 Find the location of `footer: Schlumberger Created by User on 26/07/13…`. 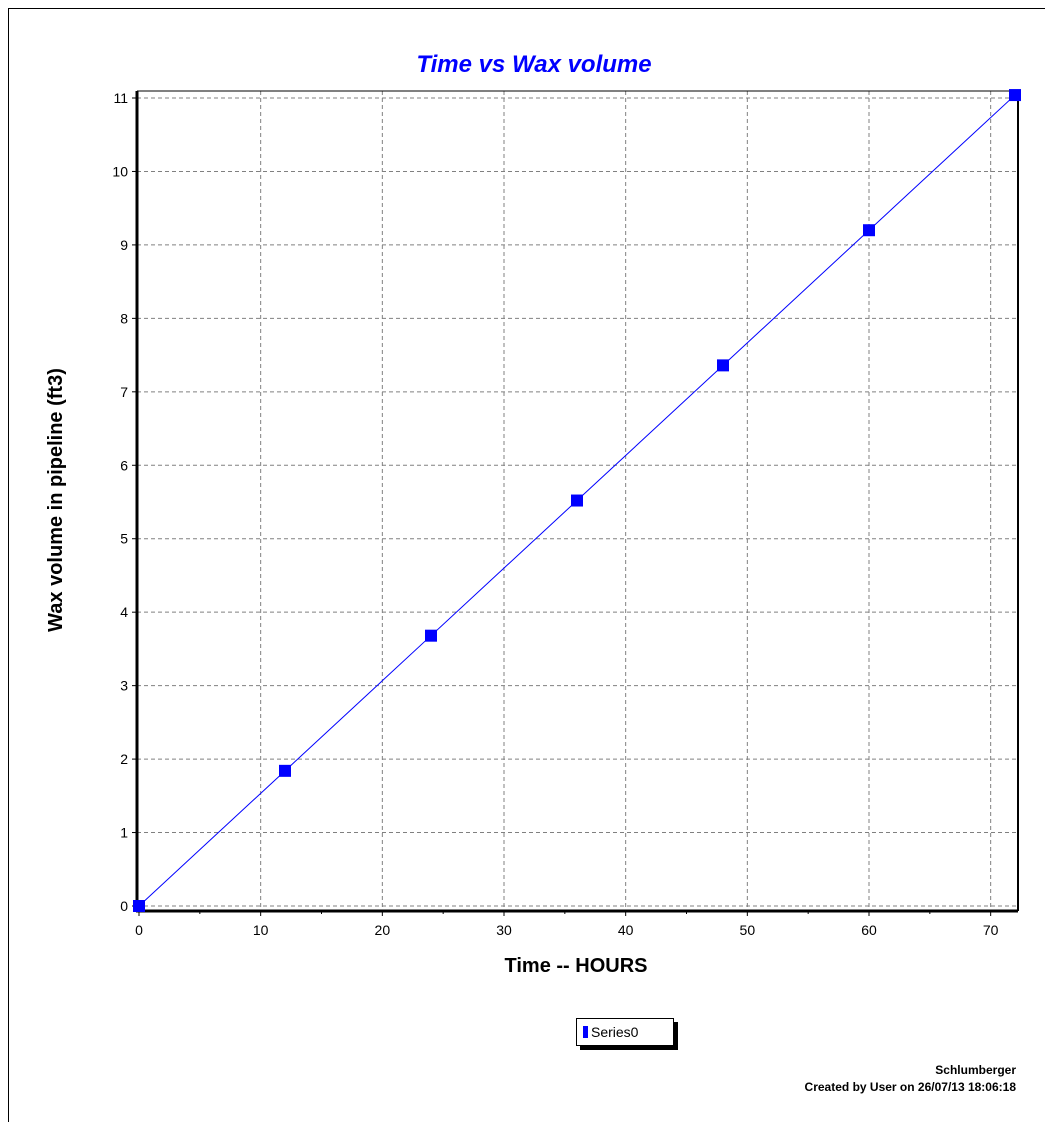

footer: Schlumberger Created by User on 26/07/13… is located at coordinates (910, 1079).